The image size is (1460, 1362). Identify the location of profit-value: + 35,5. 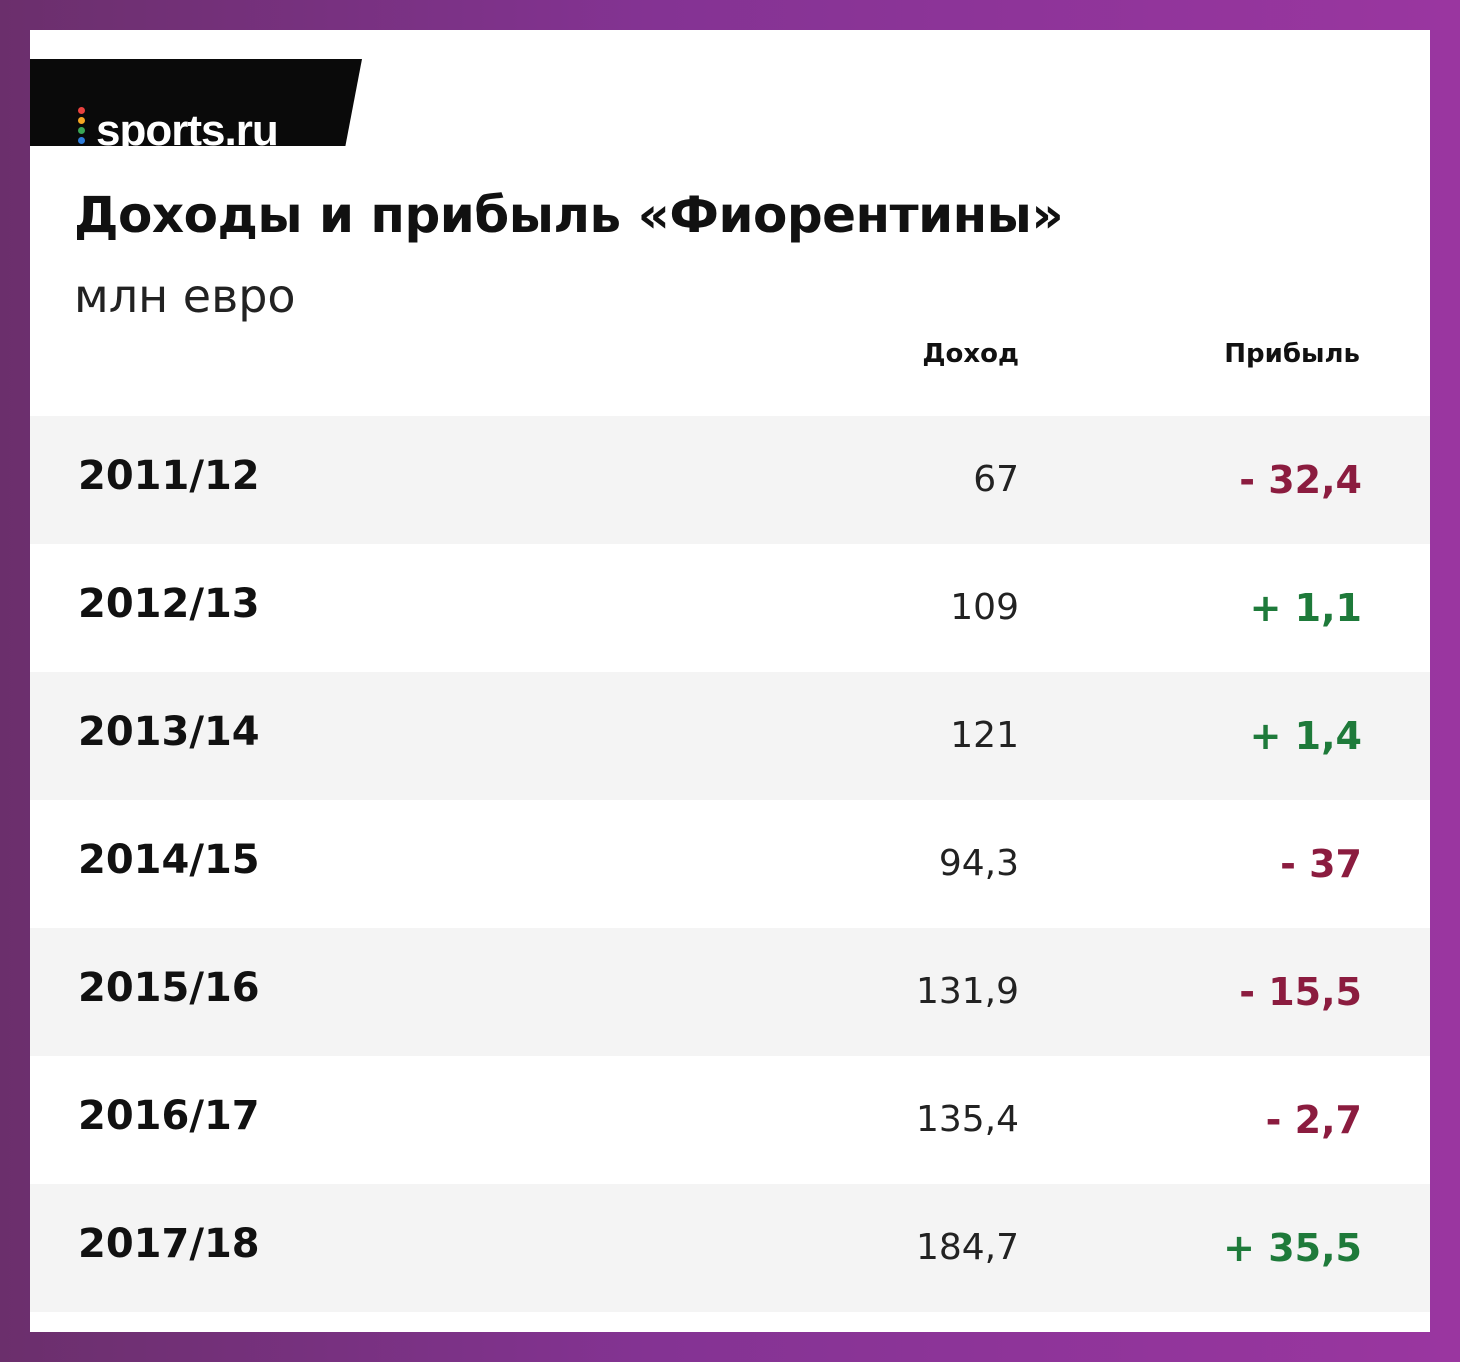
(1292, 1248).